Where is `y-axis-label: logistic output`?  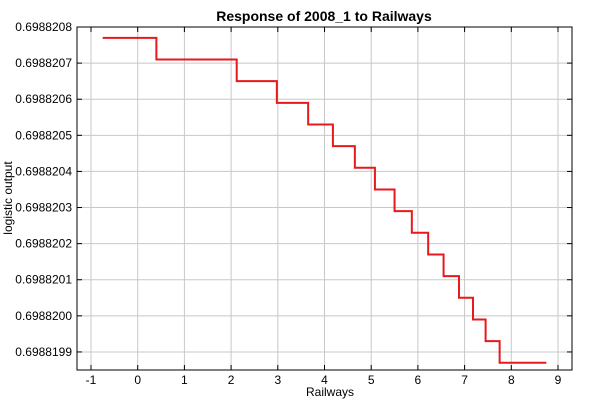
y-axis-label: logistic output is located at coordinates (8, 198).